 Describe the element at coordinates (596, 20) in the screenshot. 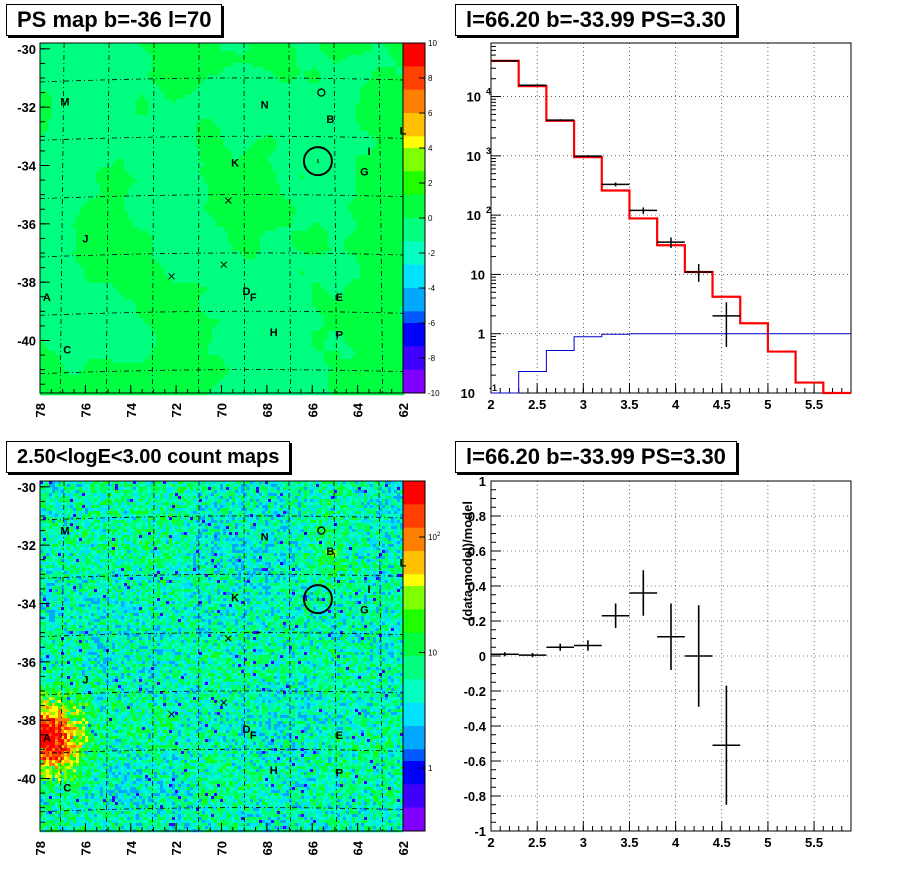

I see `top-right-title: l=66.20 b=-33.99 PS=3.30` at that location.